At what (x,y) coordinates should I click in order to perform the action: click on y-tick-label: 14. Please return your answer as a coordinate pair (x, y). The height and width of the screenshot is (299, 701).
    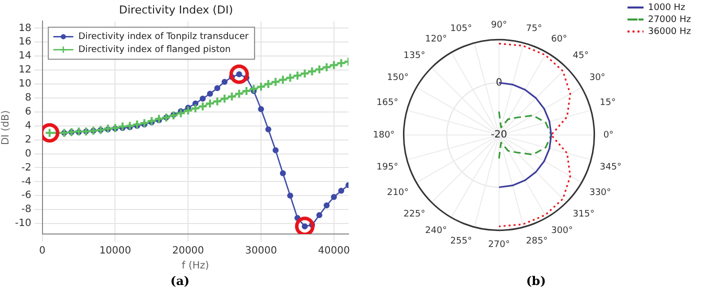
    Looking at the image, I should click on (25, 56).